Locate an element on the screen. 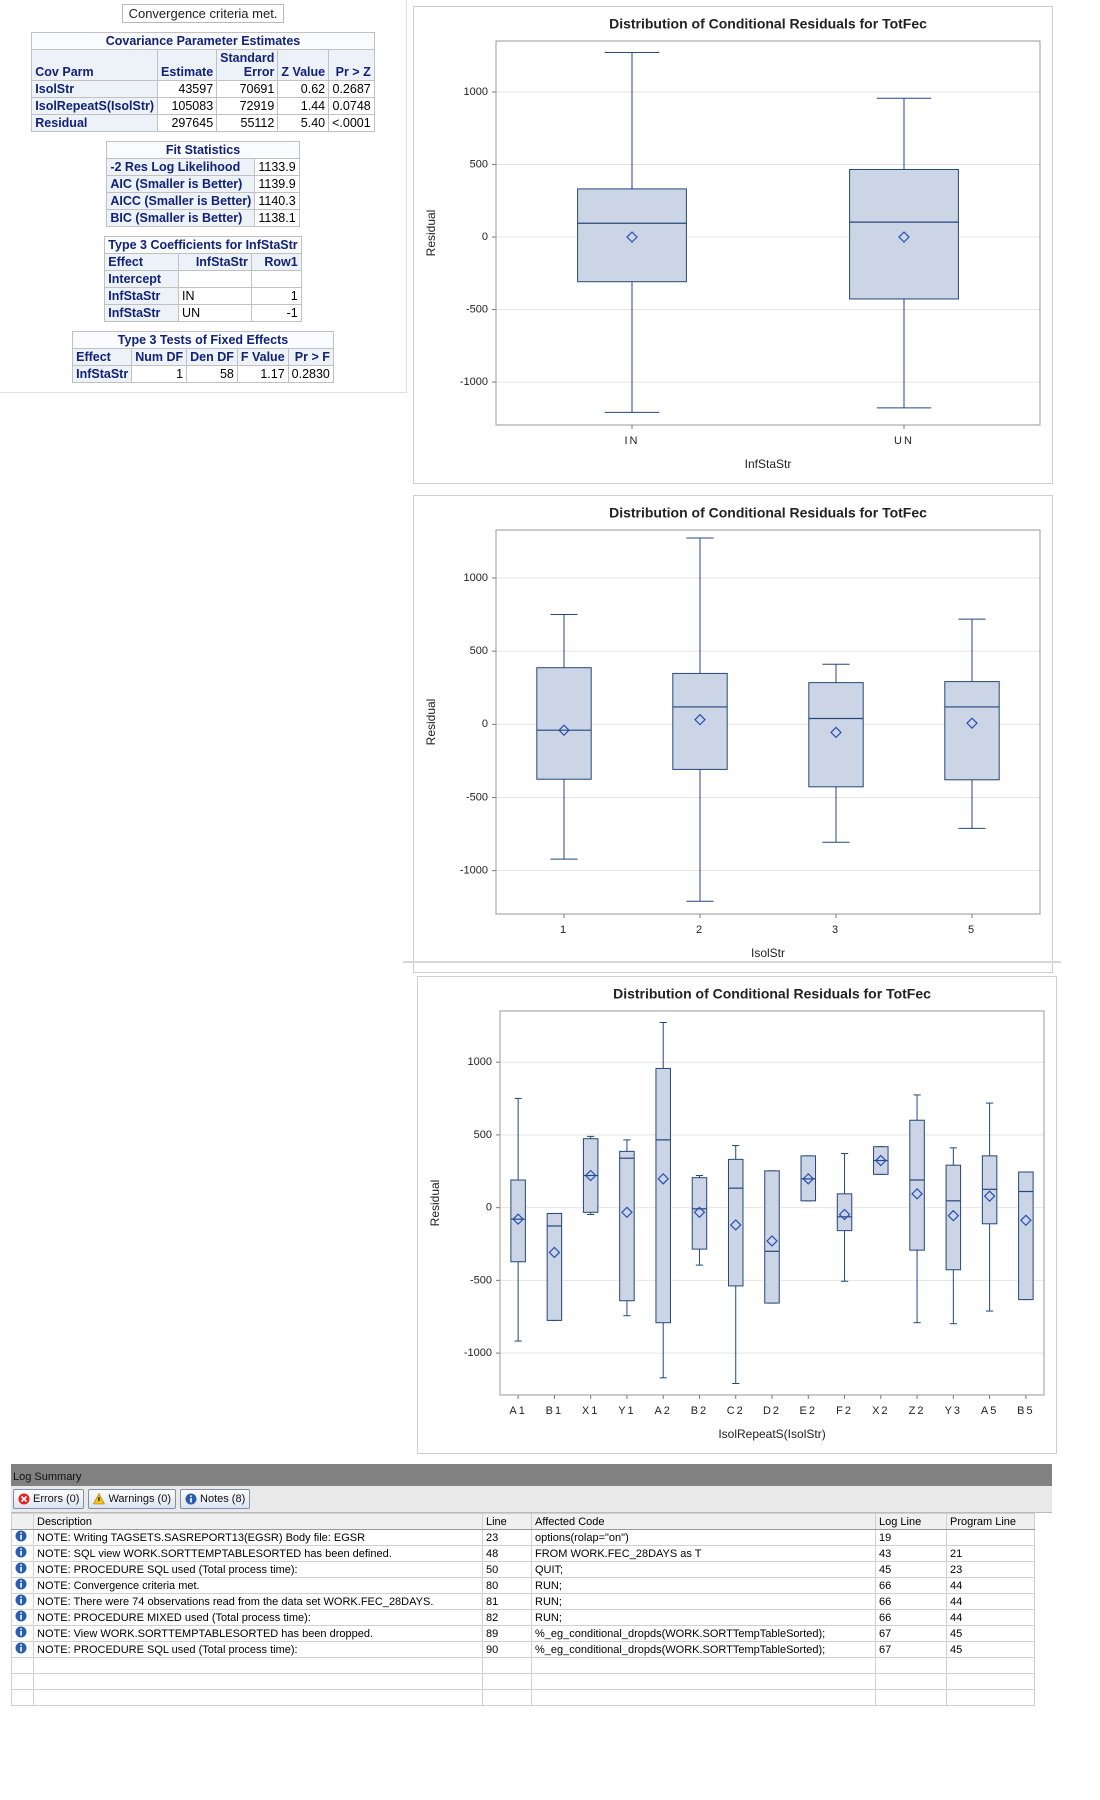  button-label: Warnings (0) is located at coordinates (140, 1499).